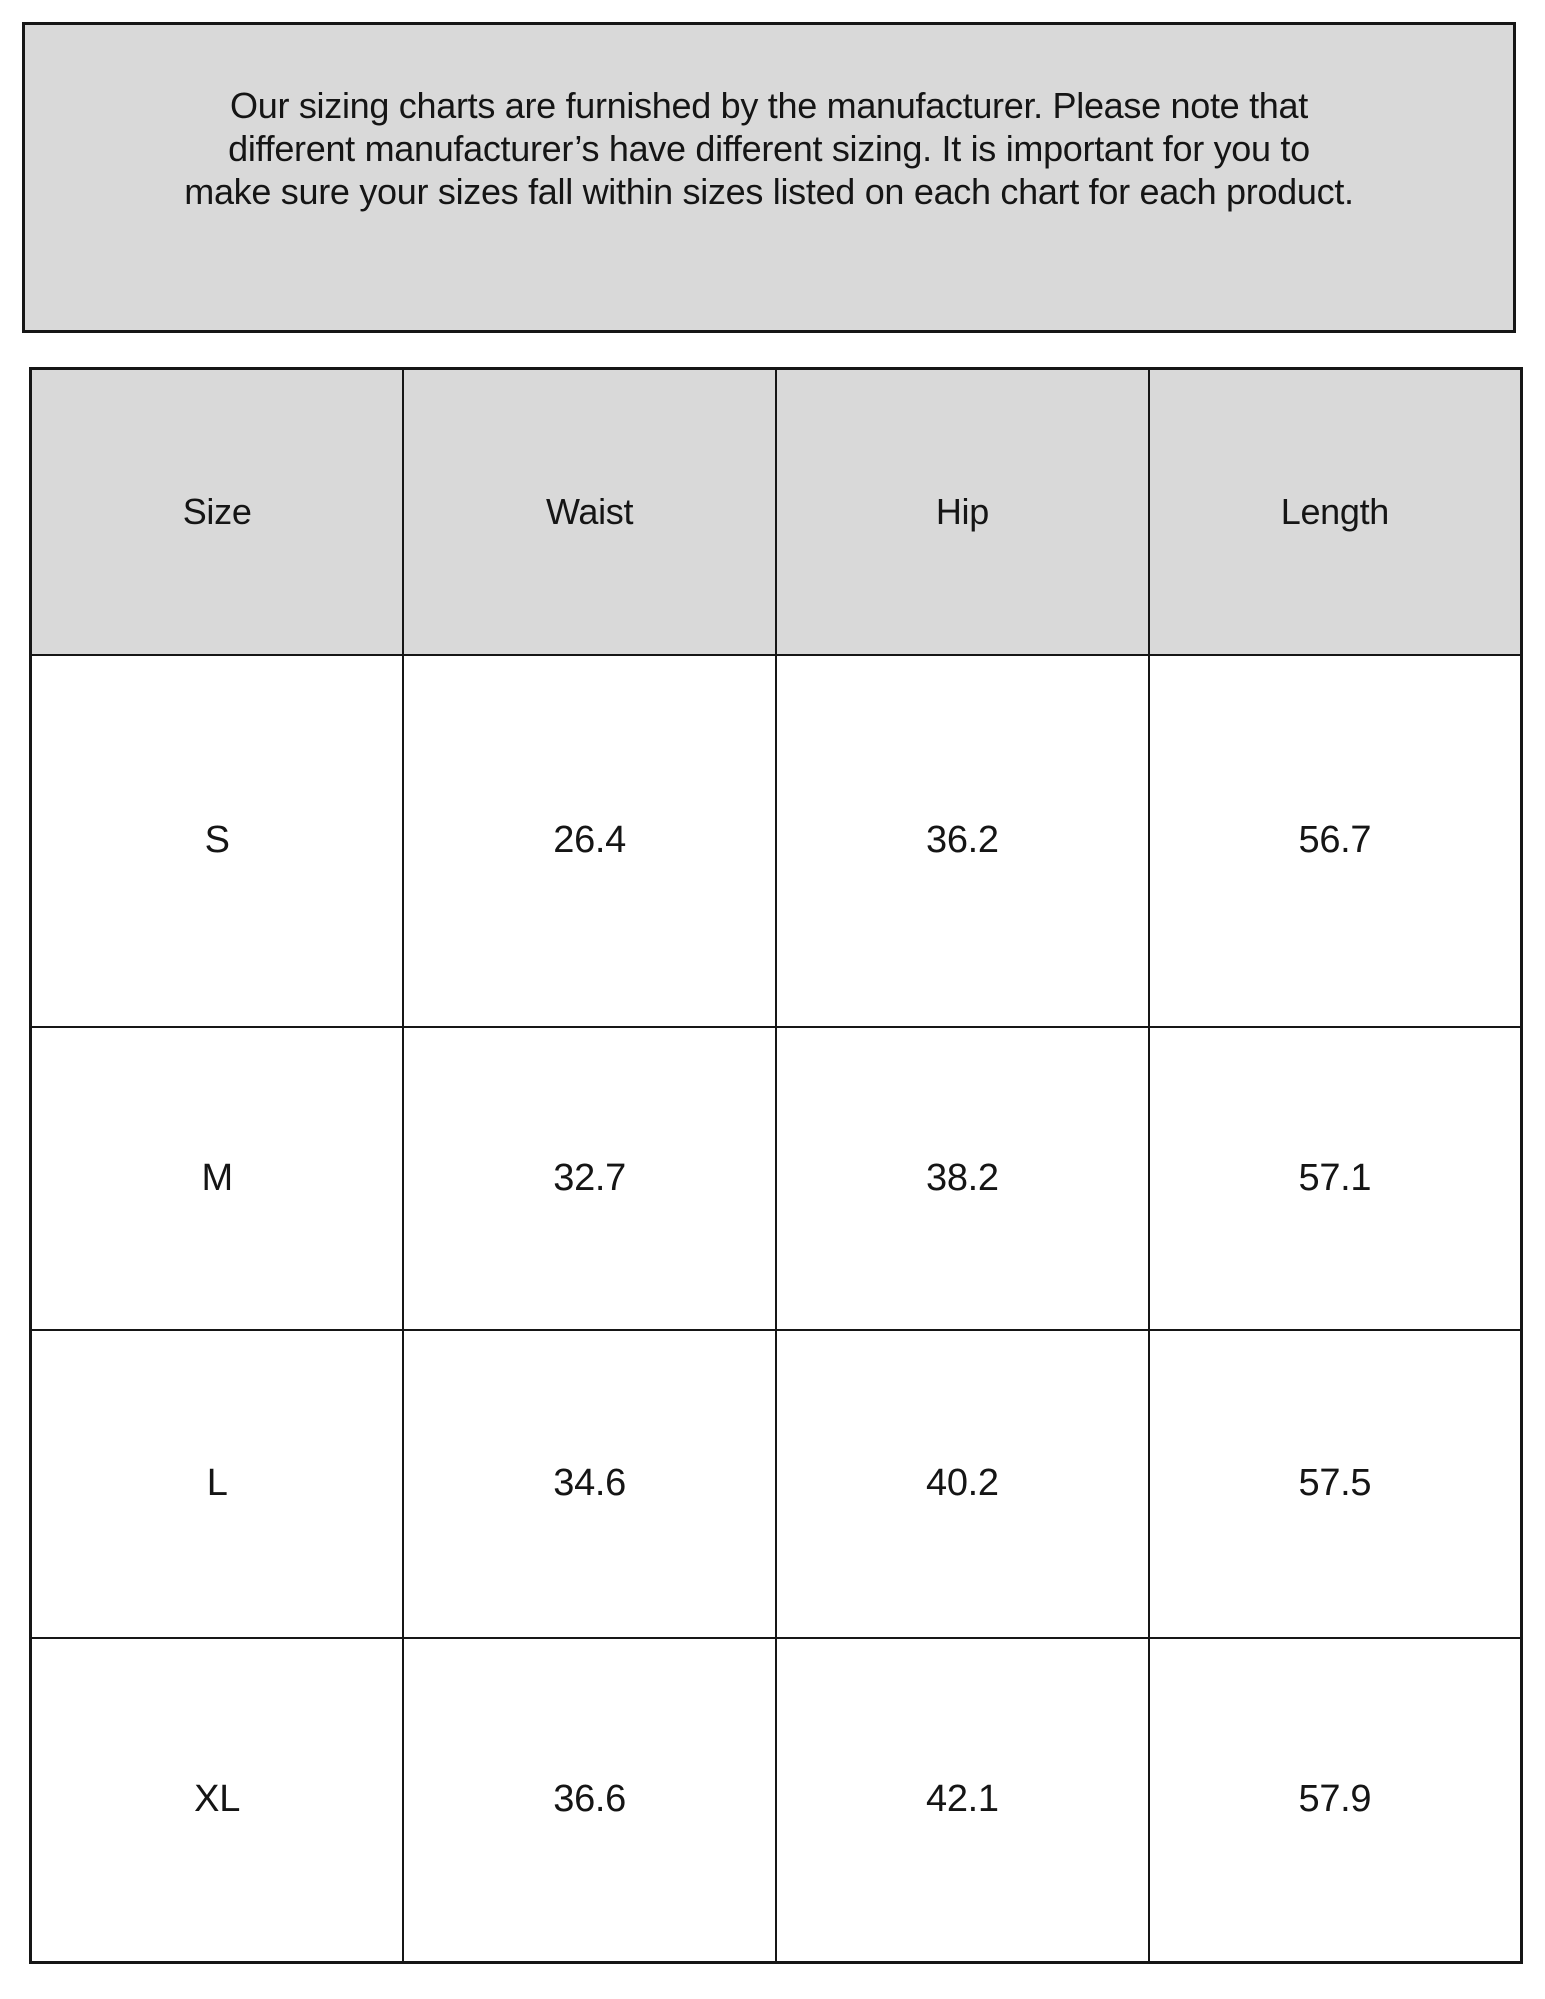 Image resolution: width=1545 pixels, height=1999 pixels. Describe the element at coordinates (1335, 840) in the screenshot. I see `length-cell: 56.7` at that location.